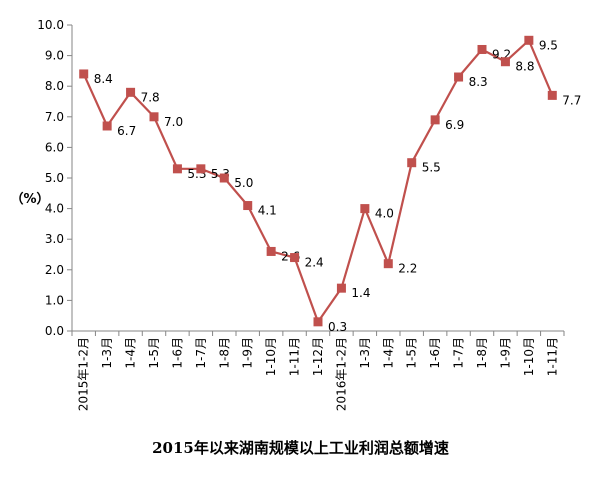 Image resolution: width=601 pixels, height=480 pixels. What do you see at coordinates (407, 269) in the screenshot?
I see `data-label: 2.2` at bounding box center [407, 269].